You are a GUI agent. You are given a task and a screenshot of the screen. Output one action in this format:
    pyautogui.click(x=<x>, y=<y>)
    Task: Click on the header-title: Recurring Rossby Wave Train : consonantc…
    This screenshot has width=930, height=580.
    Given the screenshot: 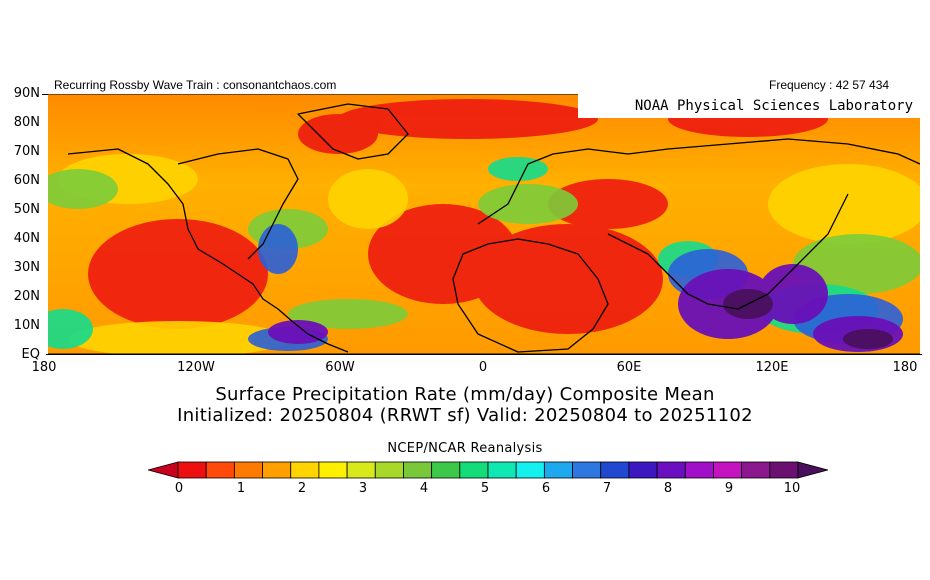 What is the action you would take?
    pyautogui.click(x=195, y=85)
    